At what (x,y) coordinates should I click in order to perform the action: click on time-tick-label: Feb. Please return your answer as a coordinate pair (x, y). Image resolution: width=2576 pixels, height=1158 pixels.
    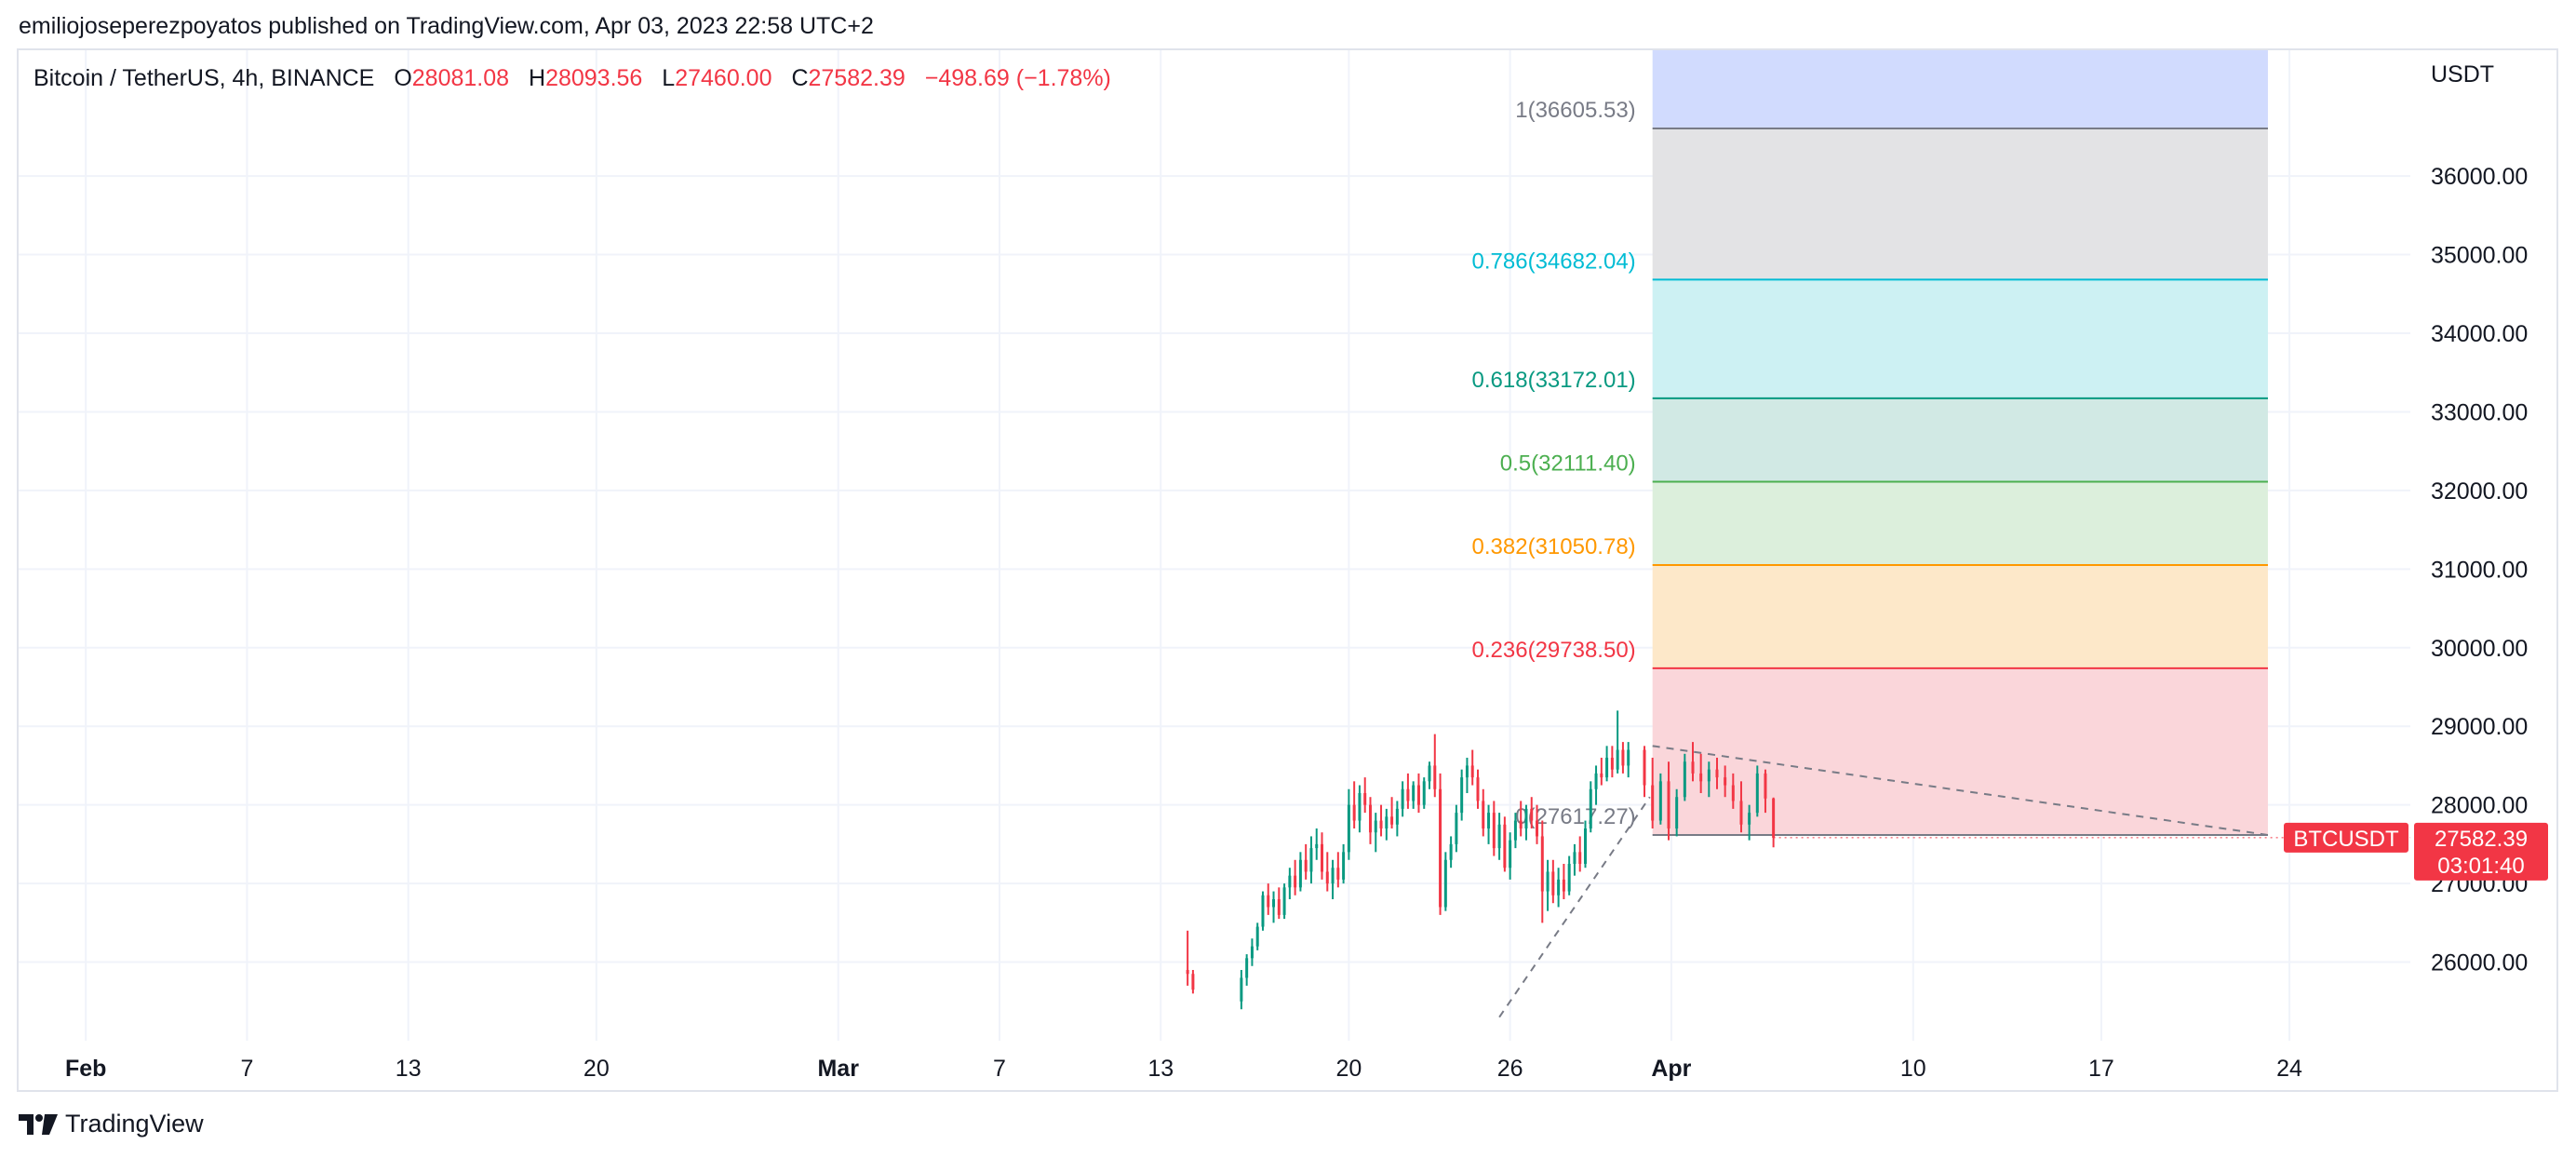
    Looking at the image, I should click on (85, 1069).